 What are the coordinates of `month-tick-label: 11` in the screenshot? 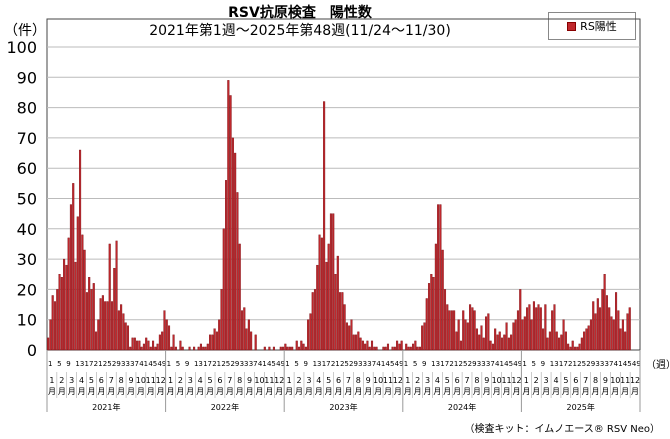 It's located at (506, 380).